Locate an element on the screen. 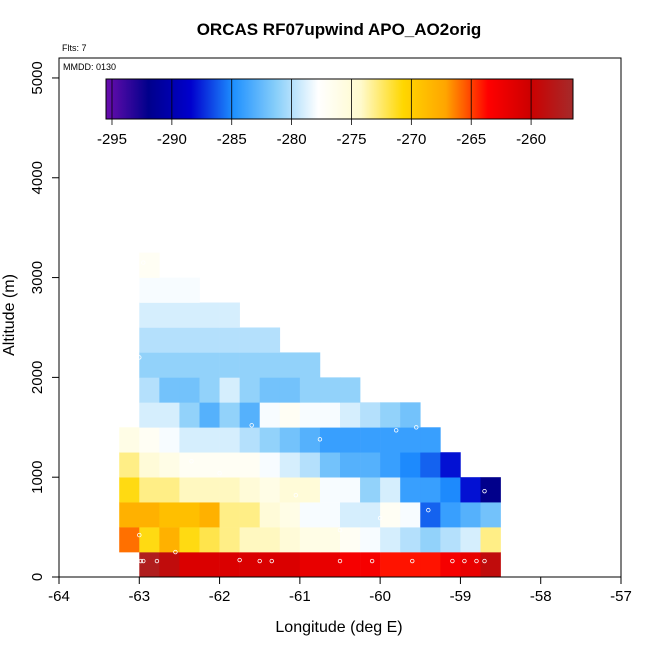 This screenshot has height=650, width=650. colorbar-tick-label: -265 is located at coordinates (471, 139).